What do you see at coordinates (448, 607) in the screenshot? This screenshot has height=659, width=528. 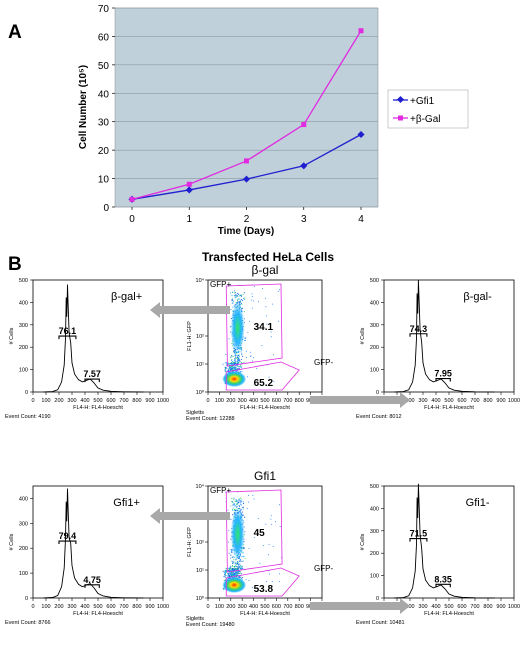 I see `hist-x-tick-label: 500` at bounding box center [448, 607].